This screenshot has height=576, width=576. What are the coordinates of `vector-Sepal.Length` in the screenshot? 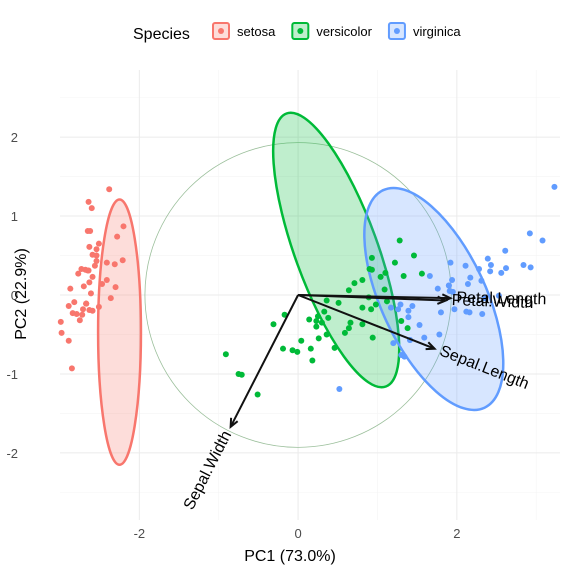 It's located at (366, 322).